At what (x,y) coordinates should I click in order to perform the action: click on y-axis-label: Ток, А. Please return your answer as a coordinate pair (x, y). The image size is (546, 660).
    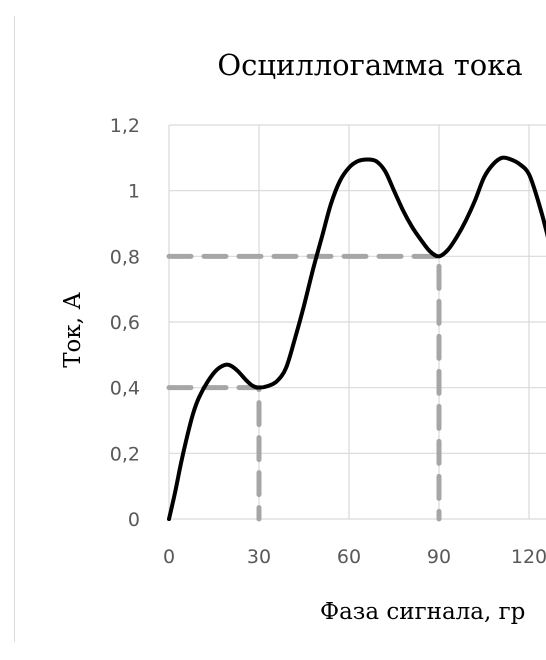
    Looking at the image, I should click on (73, 330).